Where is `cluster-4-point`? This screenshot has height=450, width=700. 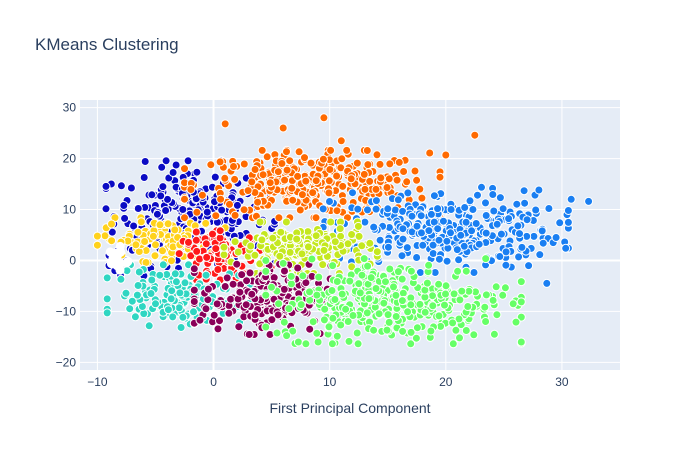
cluster-4-point is located at coordinates (220, 231).